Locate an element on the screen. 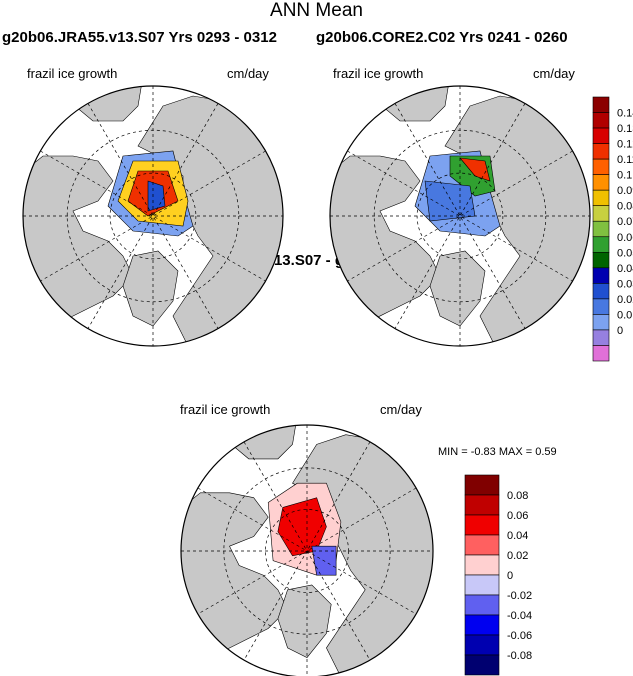  panel1-case-title: g20b06.JRA55.v13.S07 Yrs 0293 - 0312 is located at coordinates (139, 37).